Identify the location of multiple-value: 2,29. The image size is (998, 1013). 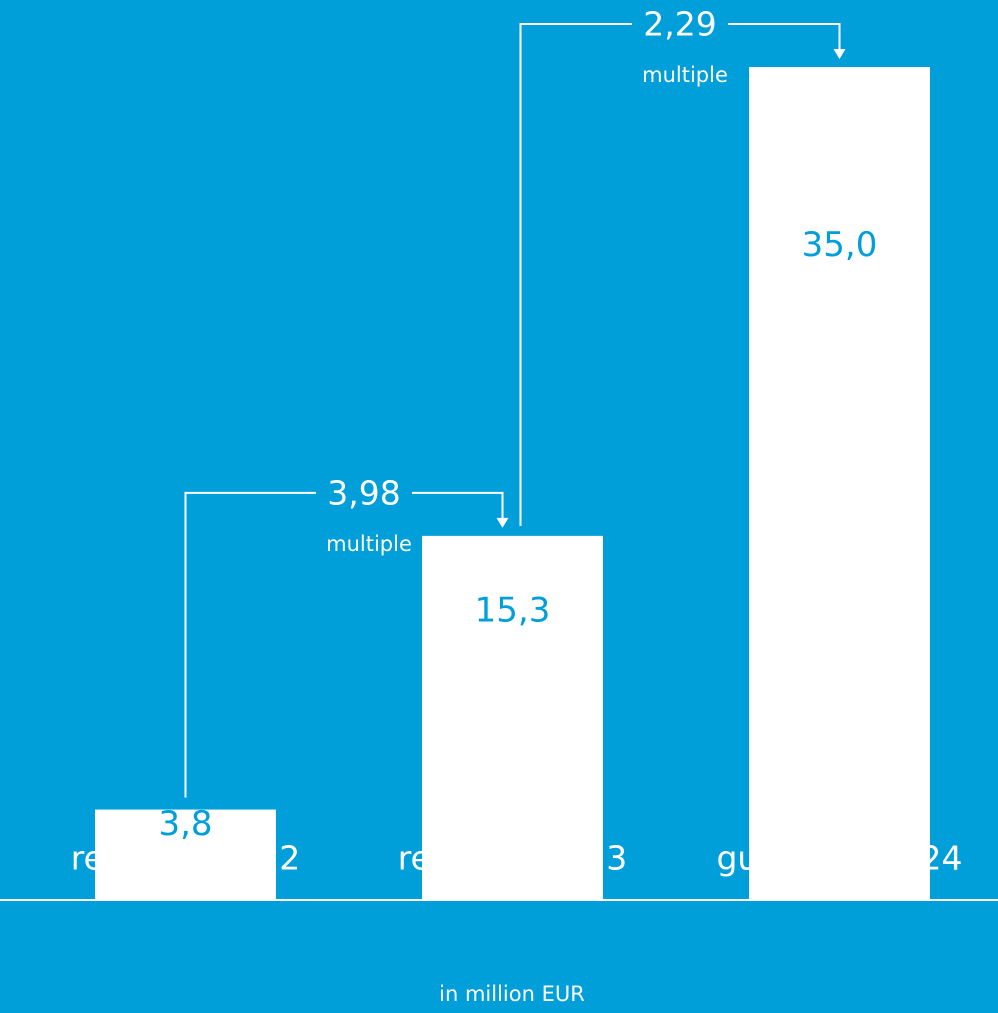
(679, 24).